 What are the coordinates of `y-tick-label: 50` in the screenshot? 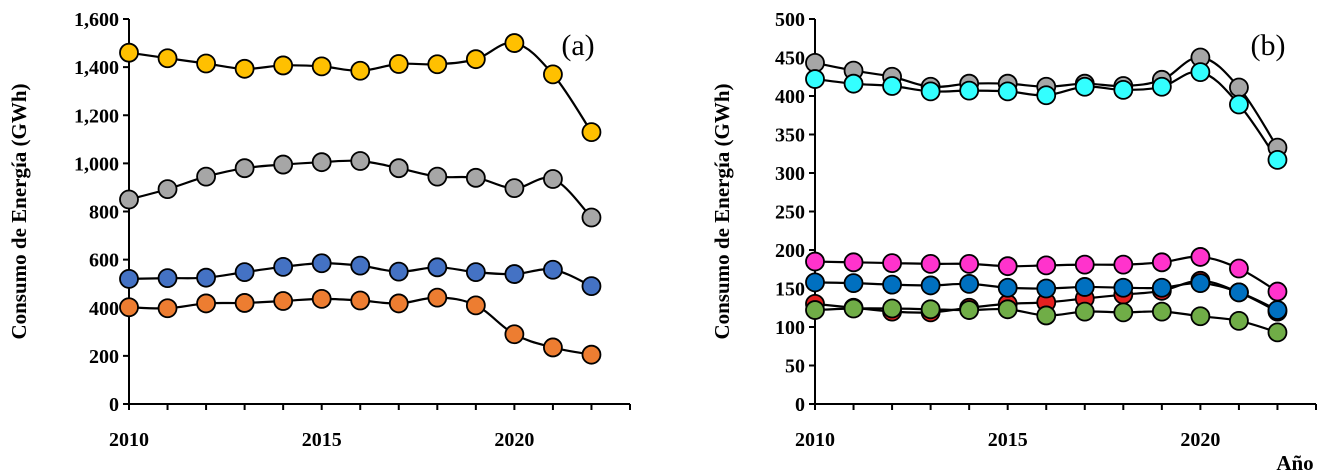 It's located at (795, 367).